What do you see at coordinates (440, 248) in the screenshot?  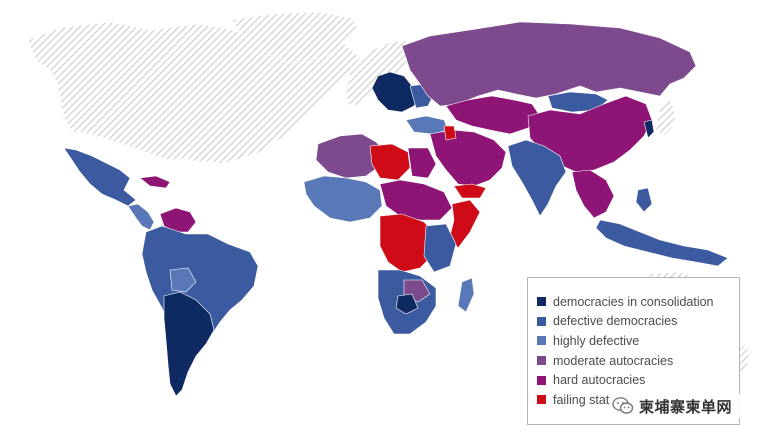 I see `region-east-africa` at bounding box center [440, 248].